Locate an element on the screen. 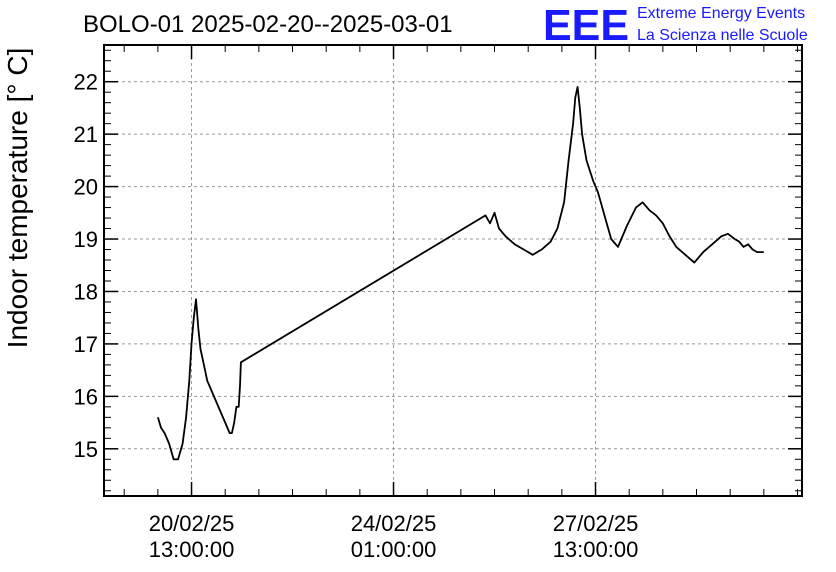 This screenshot has width=836, height=572. y-tick-label: 15 is located at coordinates (86, 449).